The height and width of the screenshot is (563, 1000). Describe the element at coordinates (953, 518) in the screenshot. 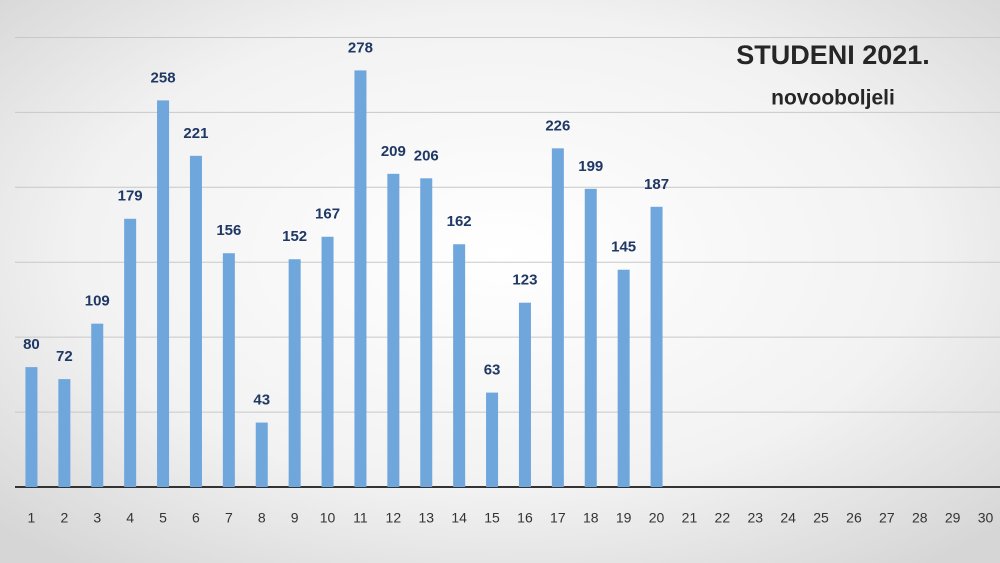

I see `x-tick-label: 29` at that location.